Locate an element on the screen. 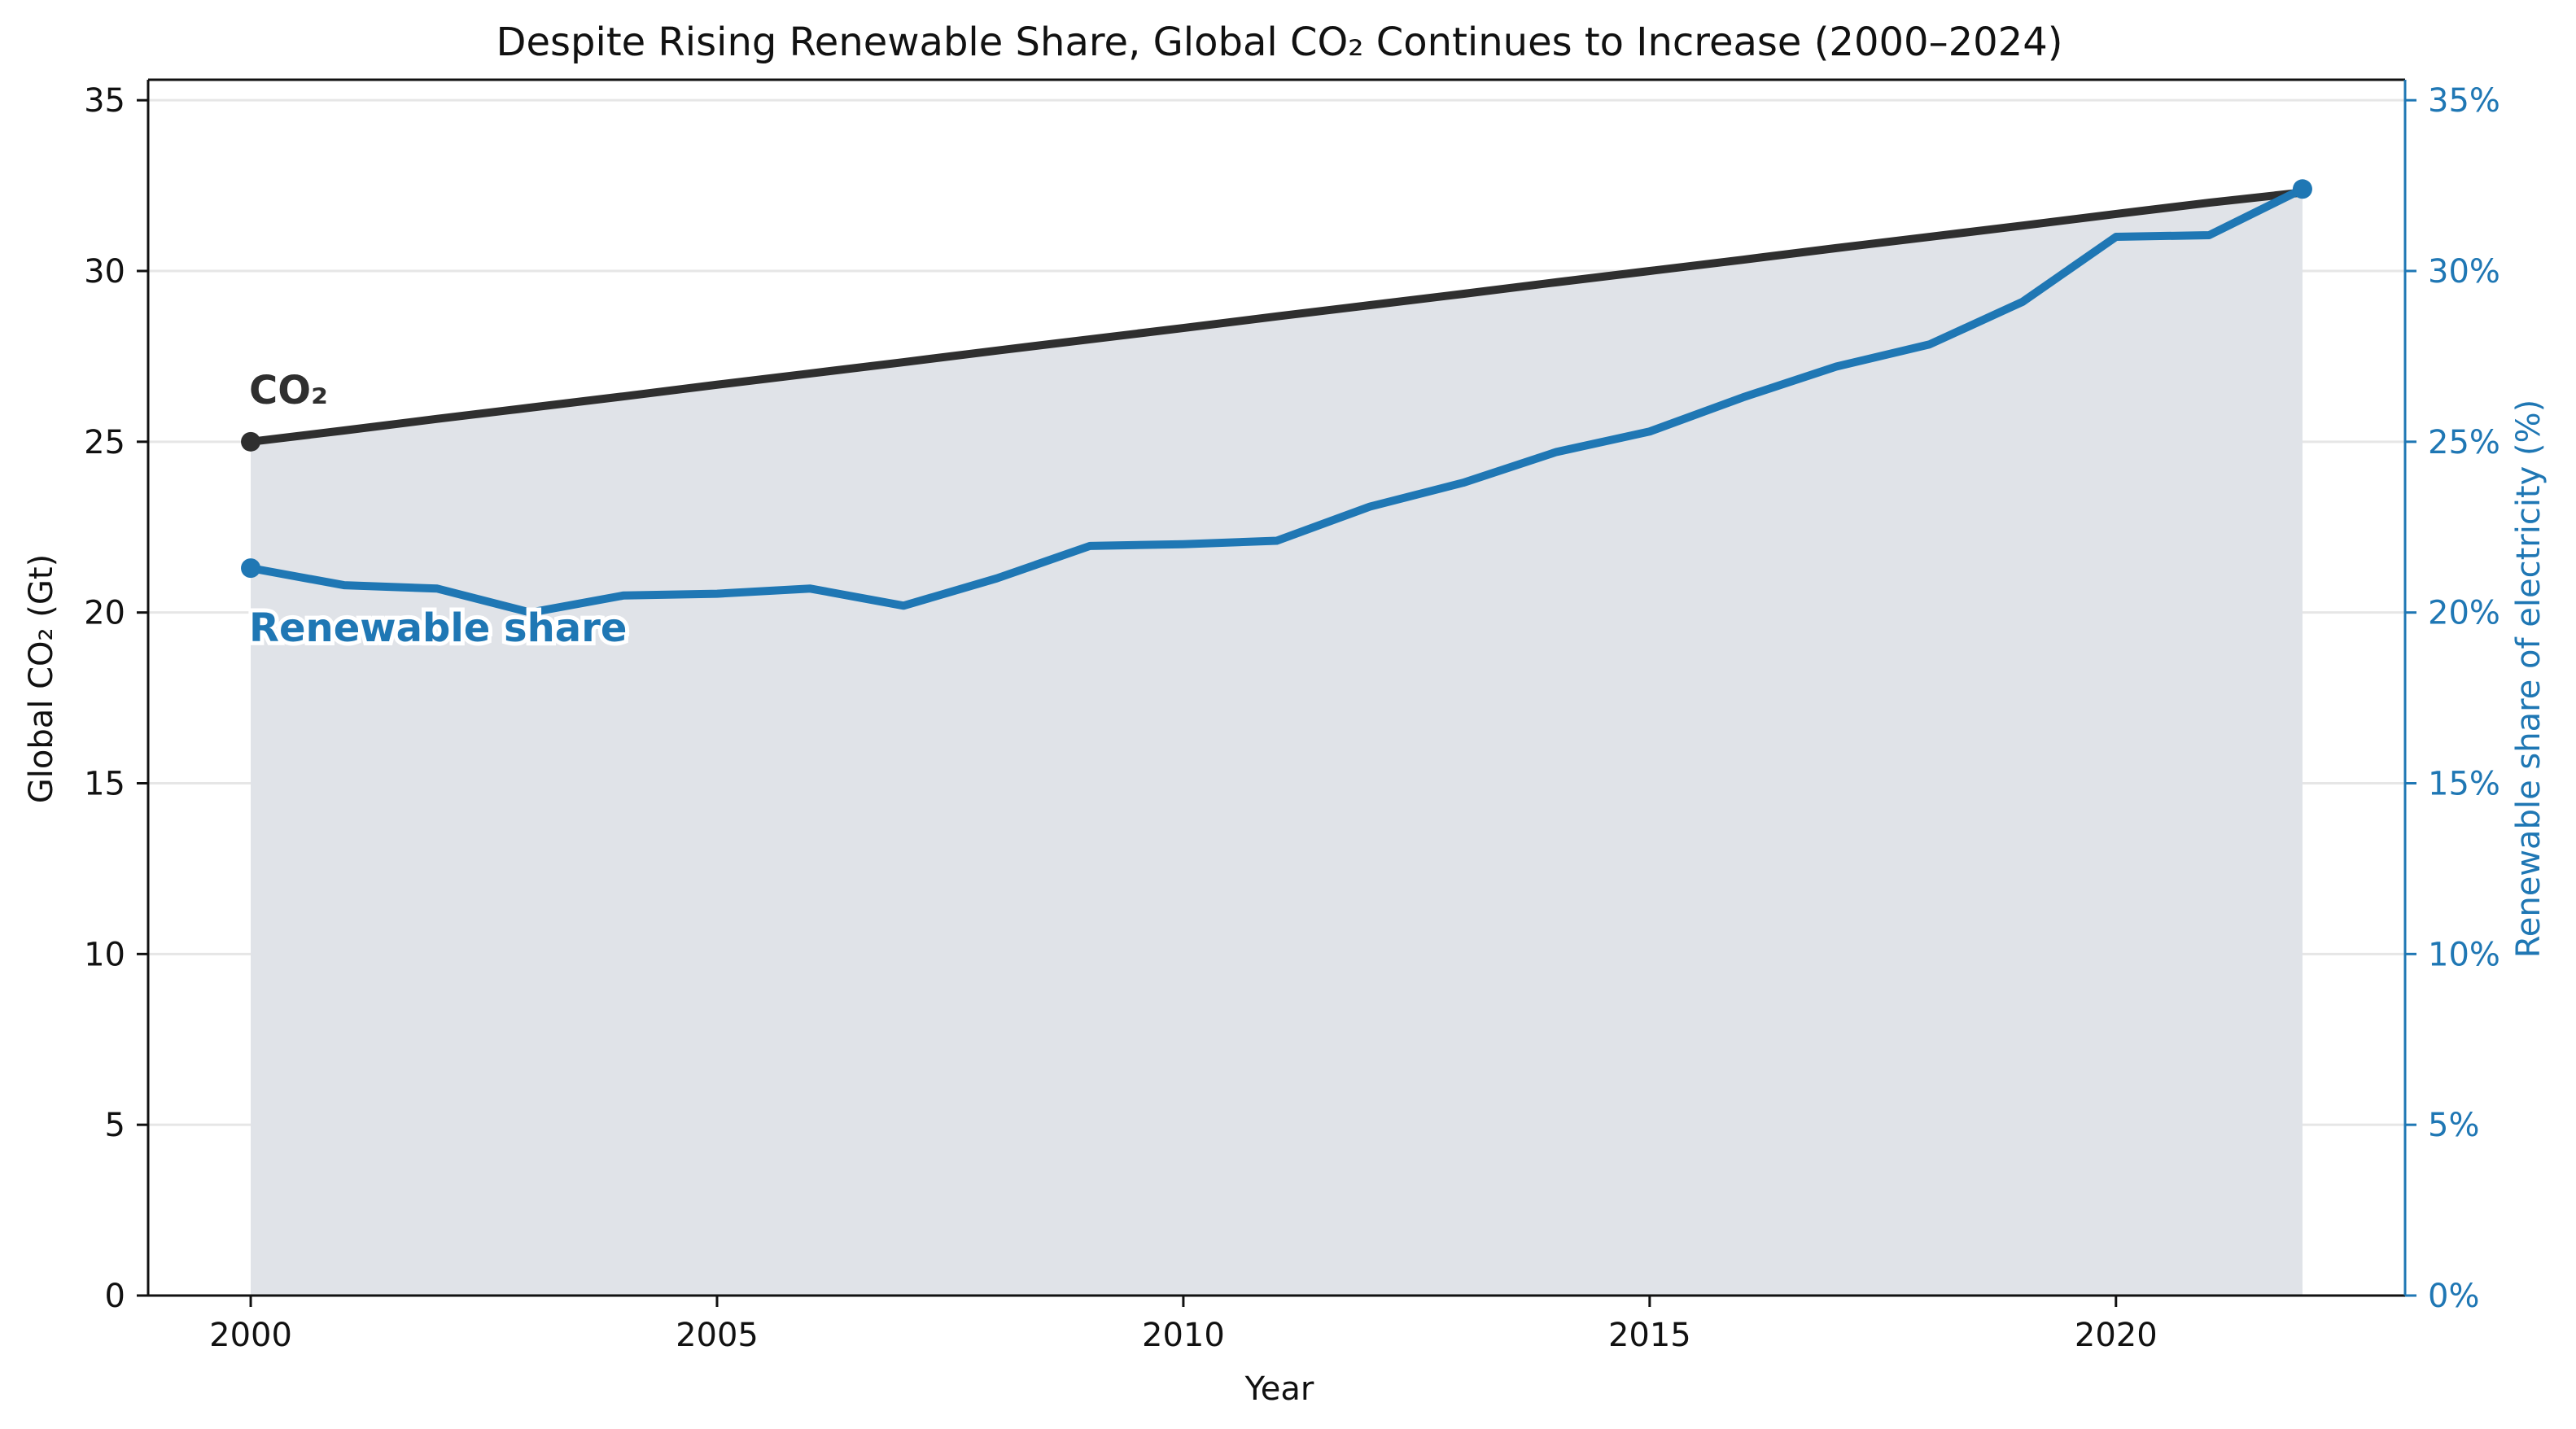 The width and height of the screenshot is (2576, 1429). renewable-series-label: Renewable share is located at coordinates (438, 628).